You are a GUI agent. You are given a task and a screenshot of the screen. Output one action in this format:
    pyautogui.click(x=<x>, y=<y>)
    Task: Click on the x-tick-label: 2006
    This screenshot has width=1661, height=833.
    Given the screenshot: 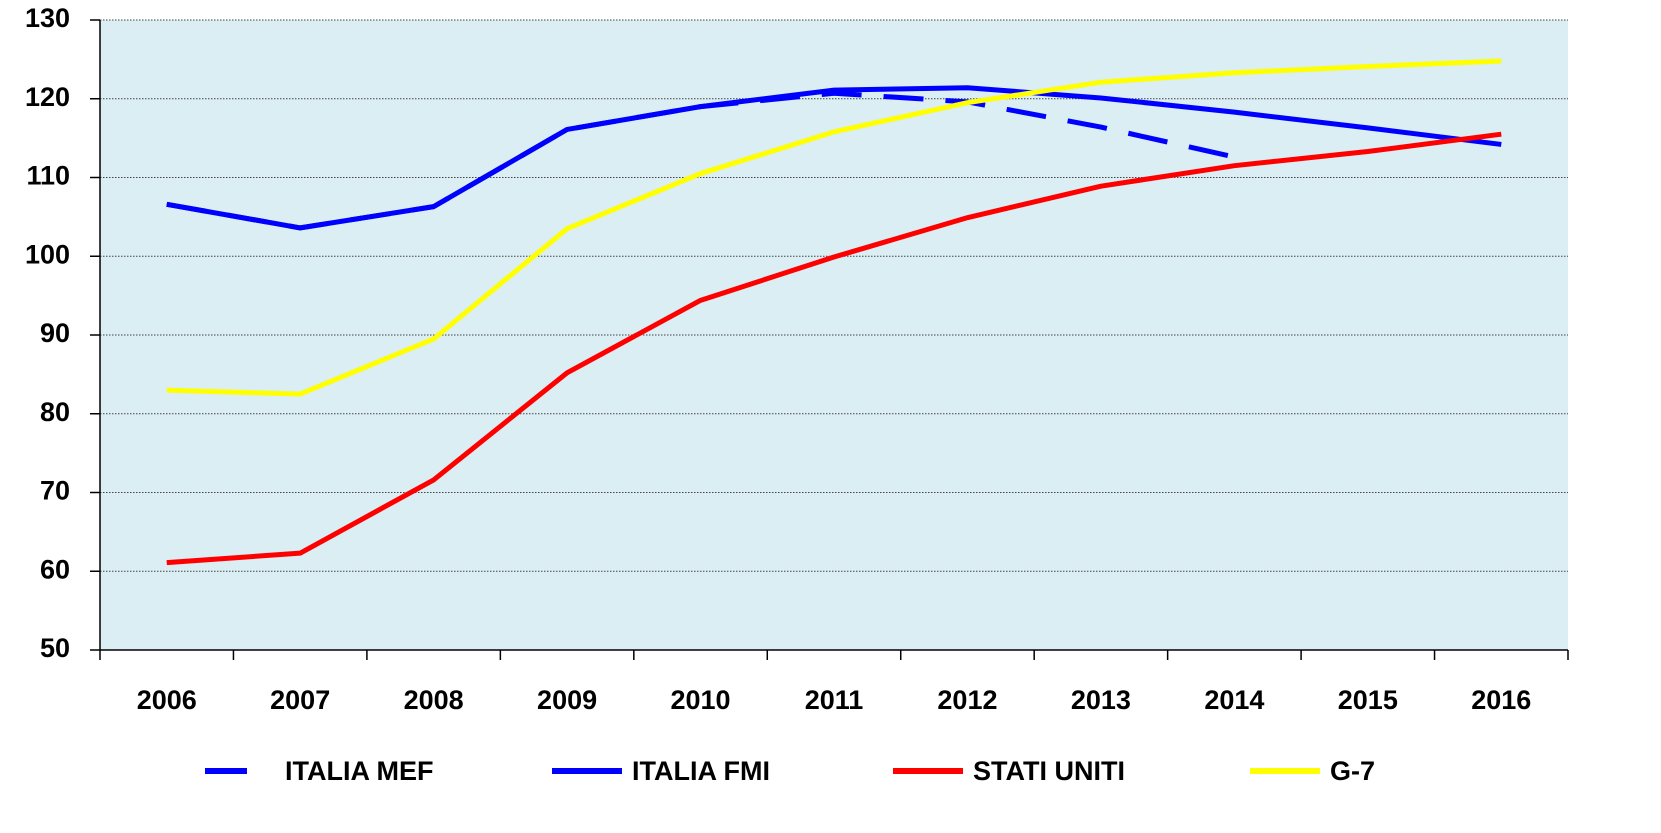 What is the action you would take?
    pyautogui.click(x=167, y=700)
    